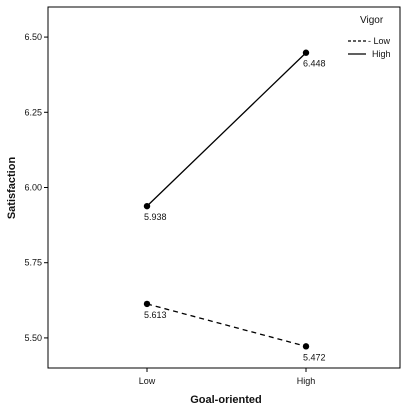 The width and height of the screenshot is (407, 413). What do you see at coordinates (314, 357) in the screenshot?
I see `data-label-low: 5.472` at bounding box center [314, 357].